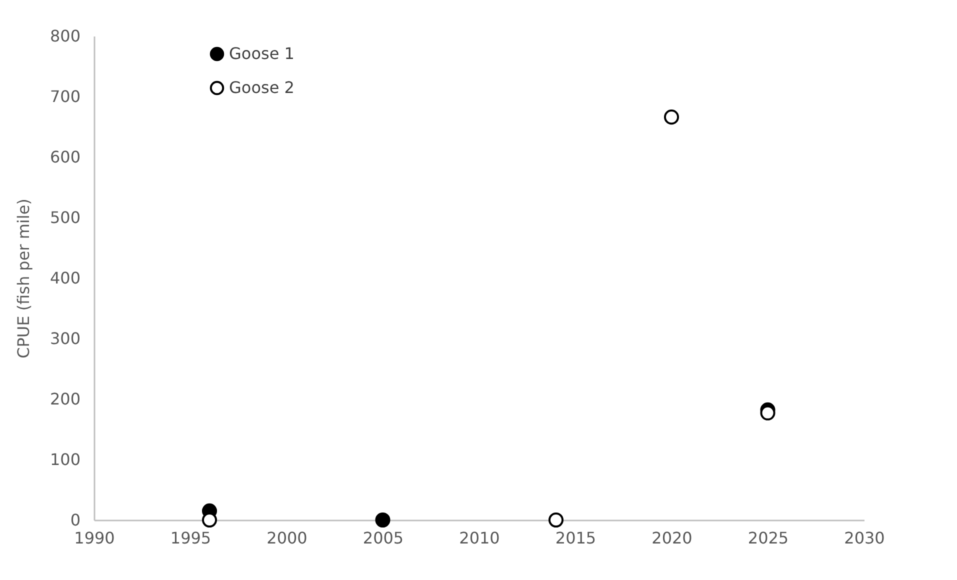 Image resolution: width=957 pixels, height=580 pixels. Describe the element at coordinates (65, 399) in the screenshot. I see `y-tick-label: 200` at that location.